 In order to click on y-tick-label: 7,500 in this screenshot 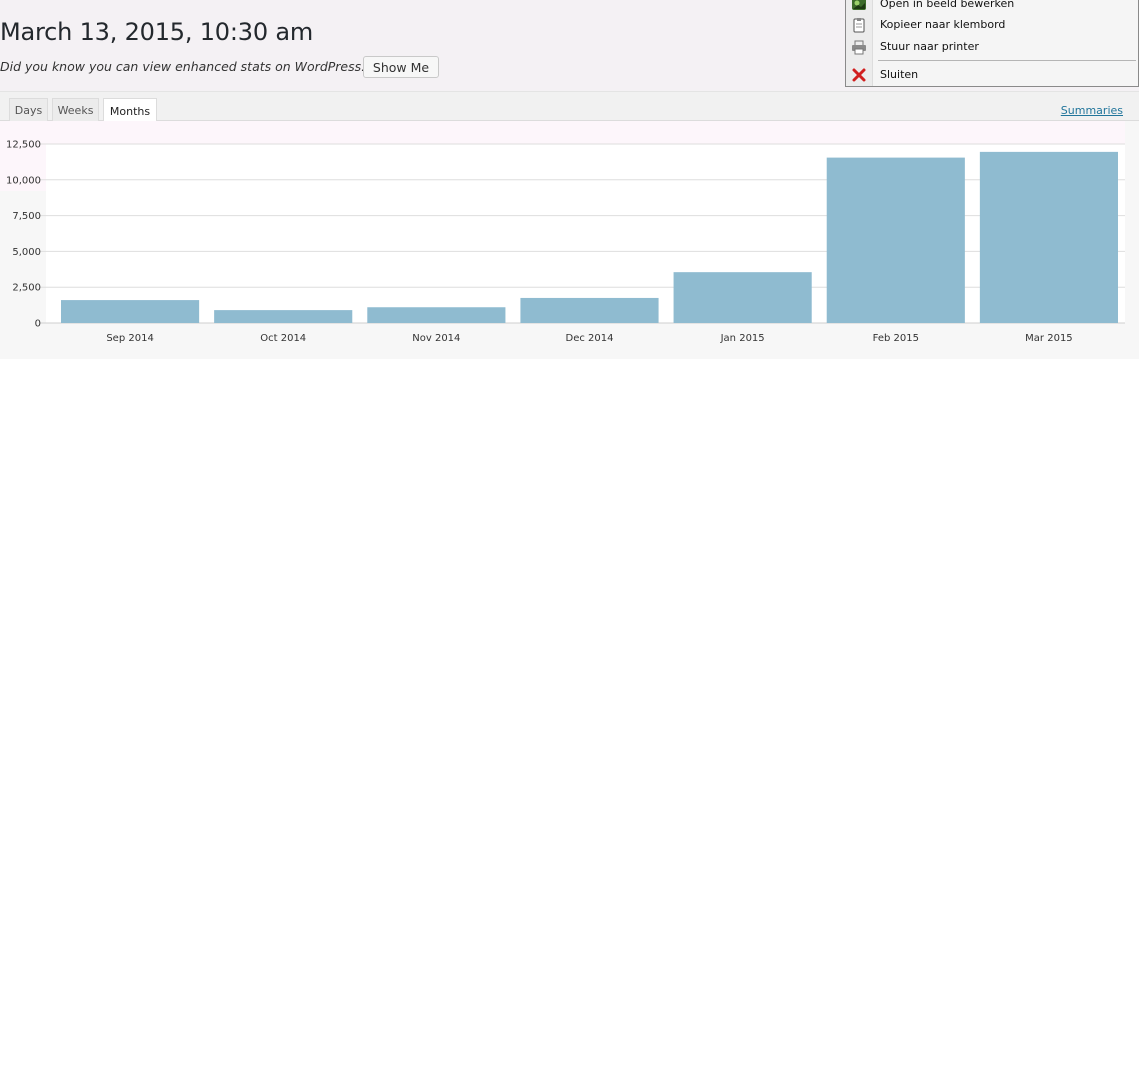, I will do `click(26, 216)`.